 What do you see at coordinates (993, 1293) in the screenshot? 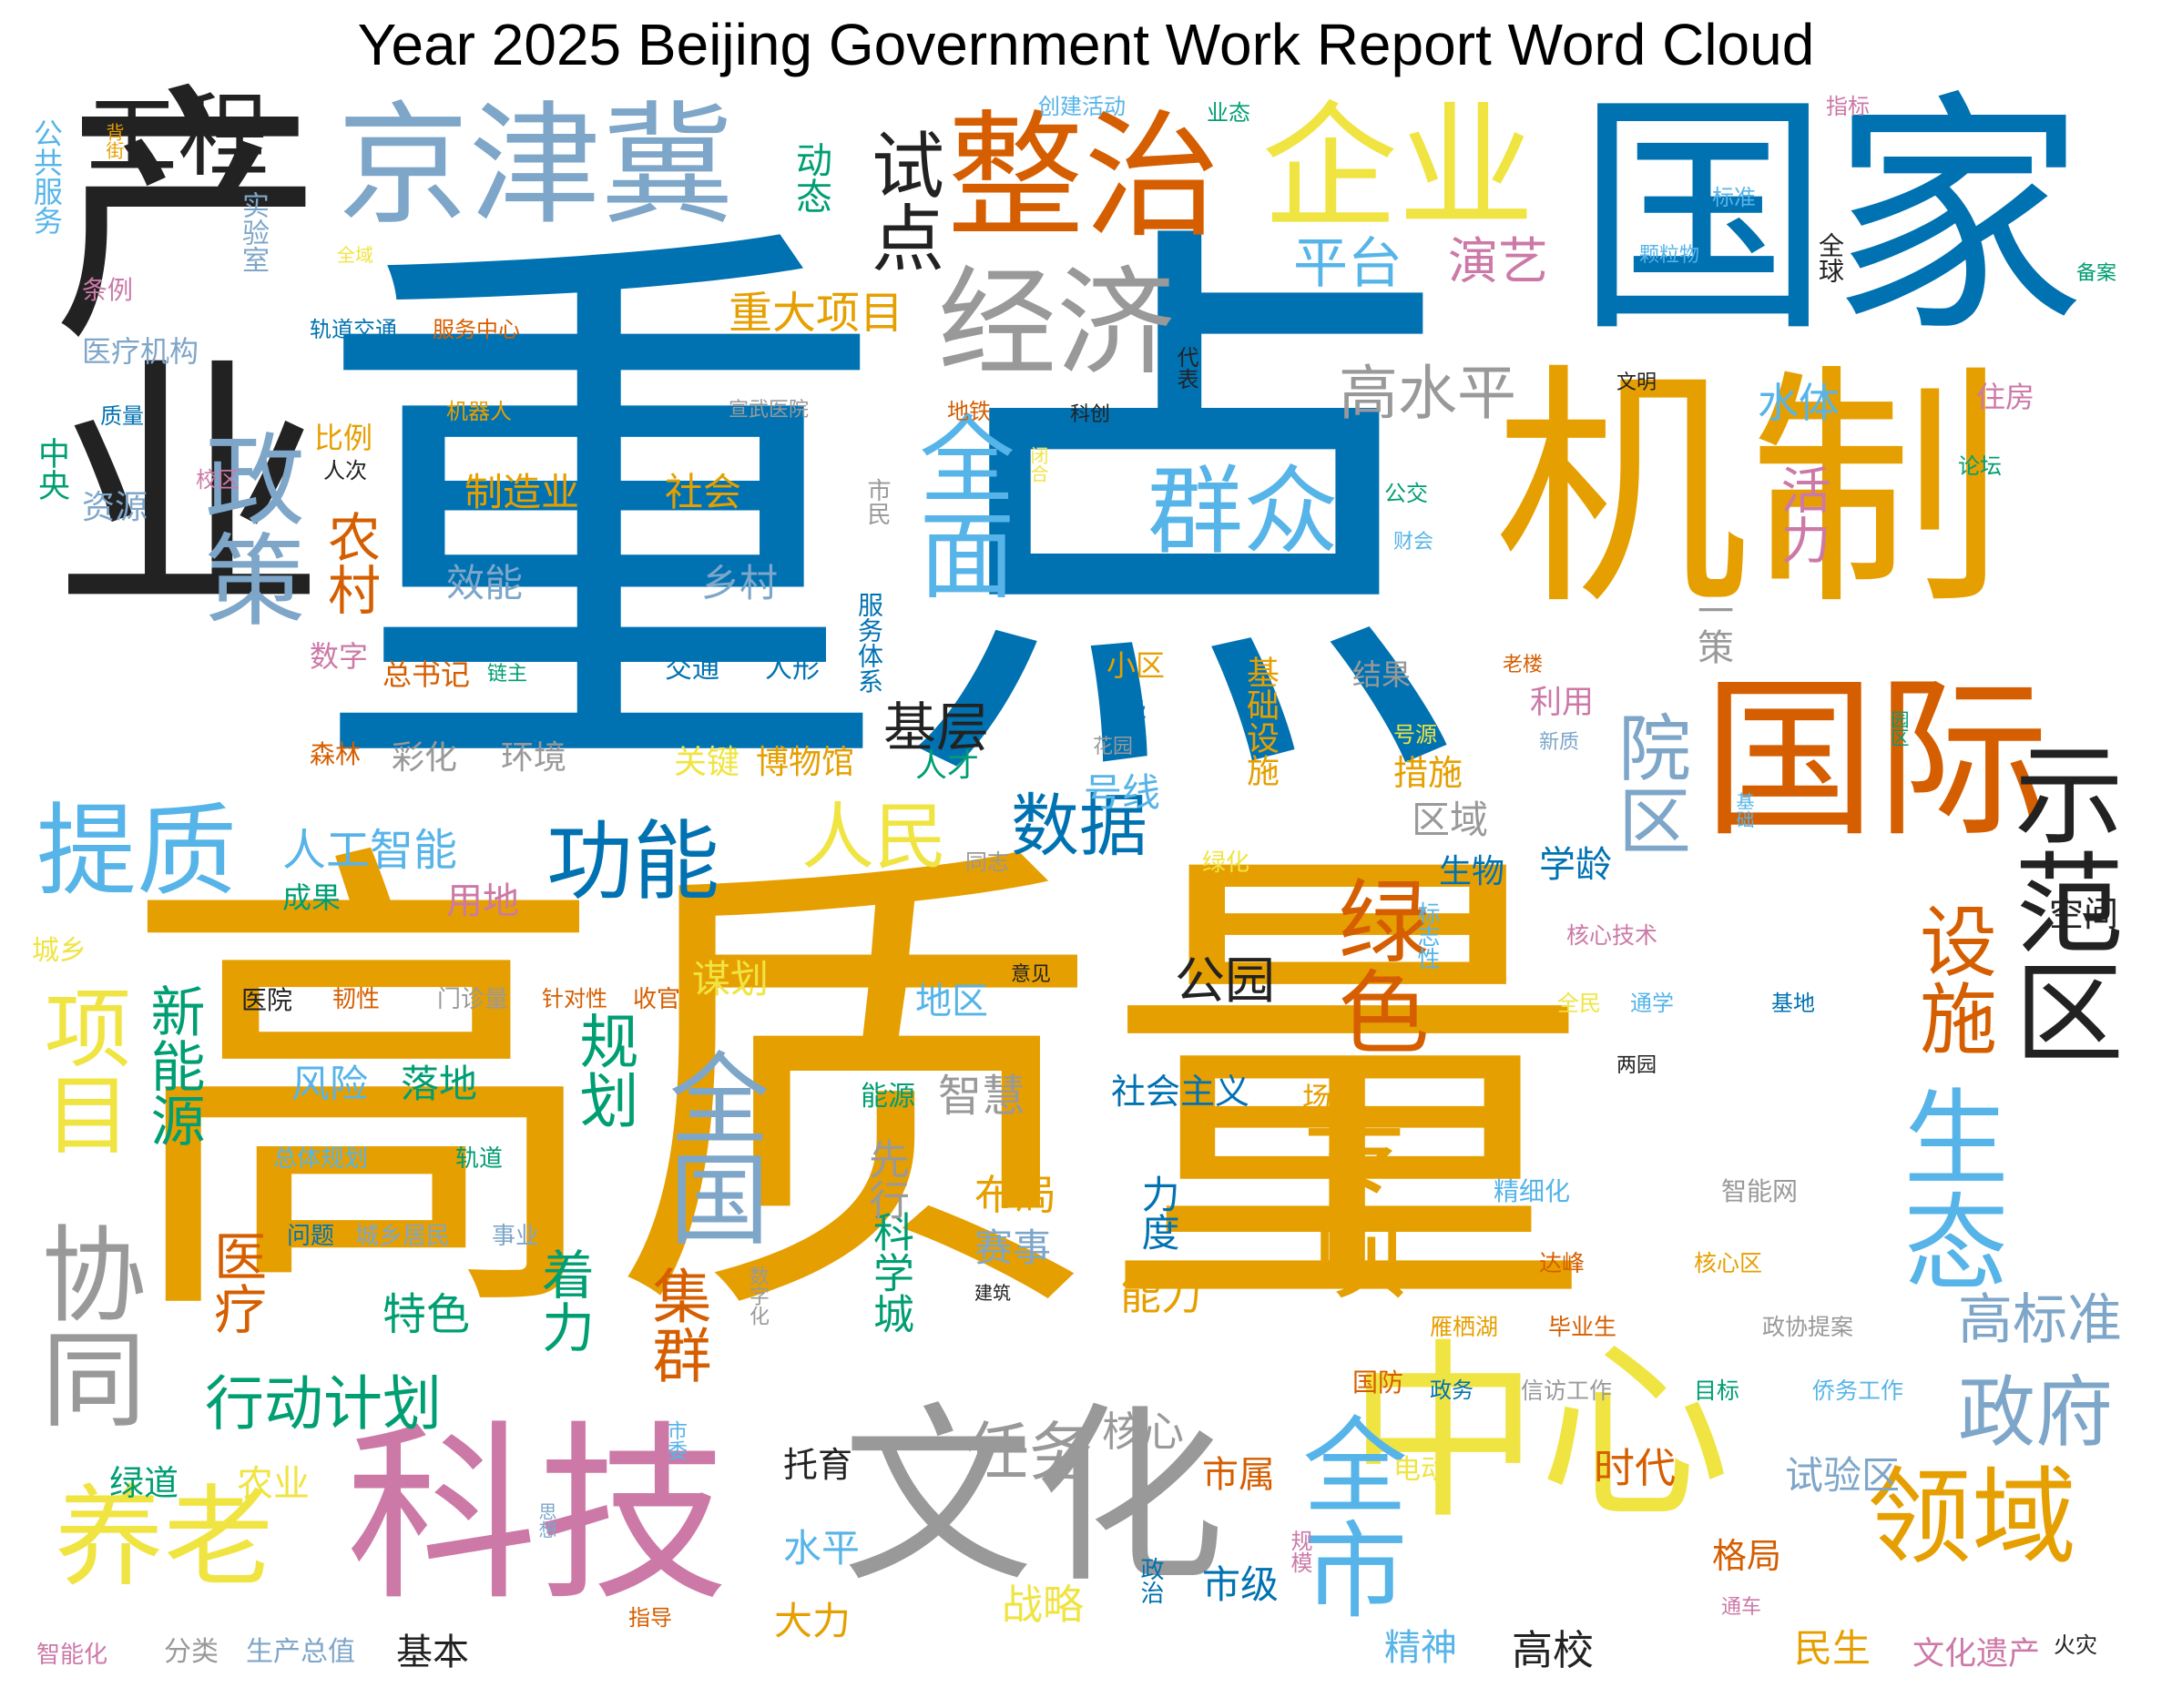
I see `word-188: 建筑` at bounding box center [993, 1293].